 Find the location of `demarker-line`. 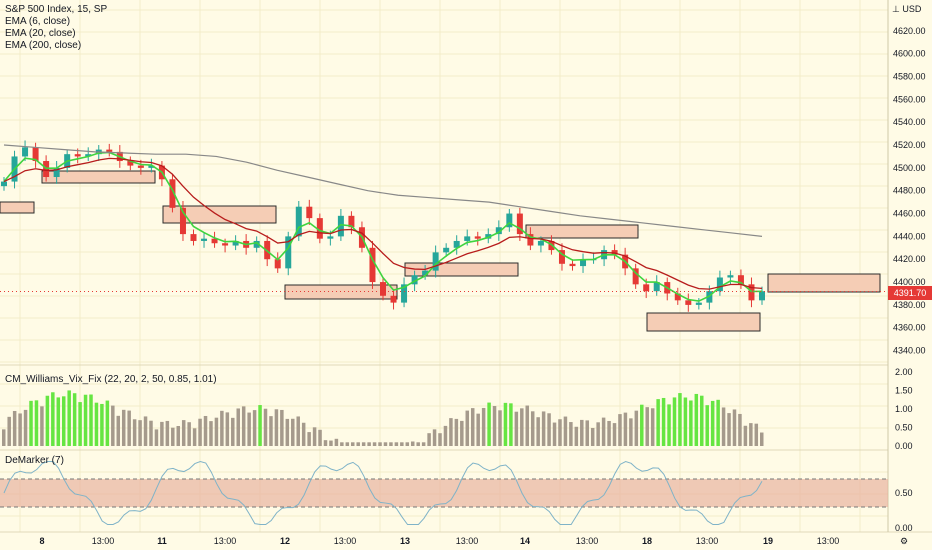

demarker-line is located at coordinates (383, 492).